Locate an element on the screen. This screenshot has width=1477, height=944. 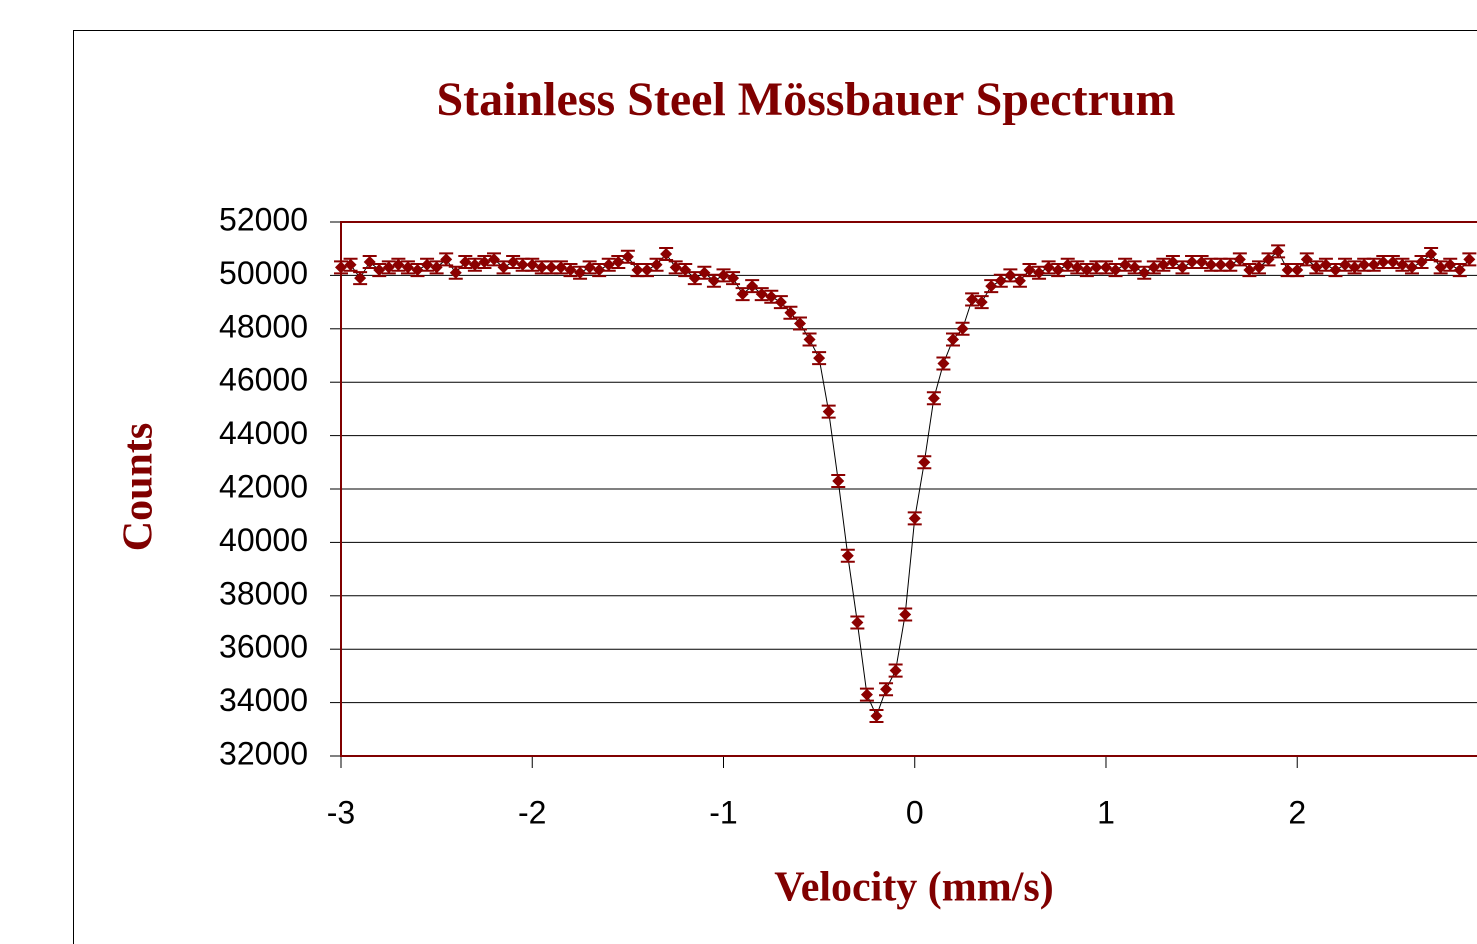
y-tick-label: 32000 is located at coordinates (263, 753).